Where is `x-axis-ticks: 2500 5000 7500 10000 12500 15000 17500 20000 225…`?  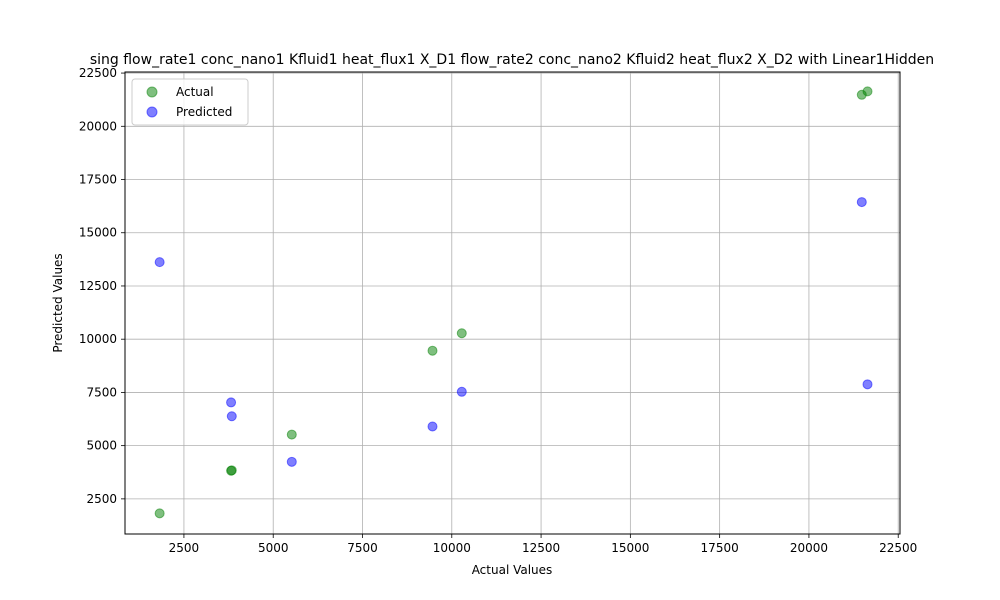
x-axis-ticks: 2500 5000 7500 10000 12500 15000 17500 20000 225… is located at coordinates (543, 544).